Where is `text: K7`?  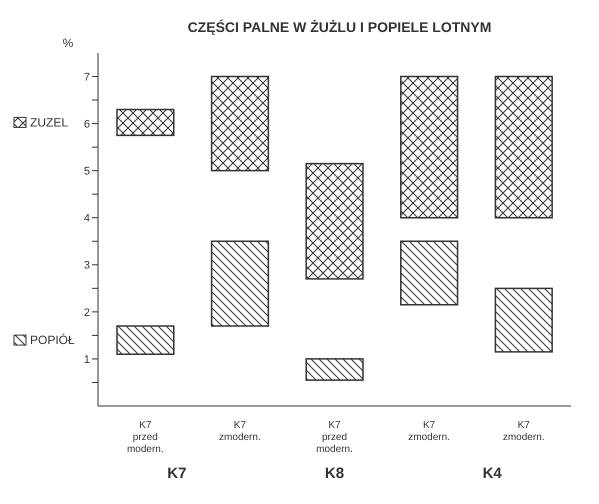
text: K7 is located at coordinates (176, 473).